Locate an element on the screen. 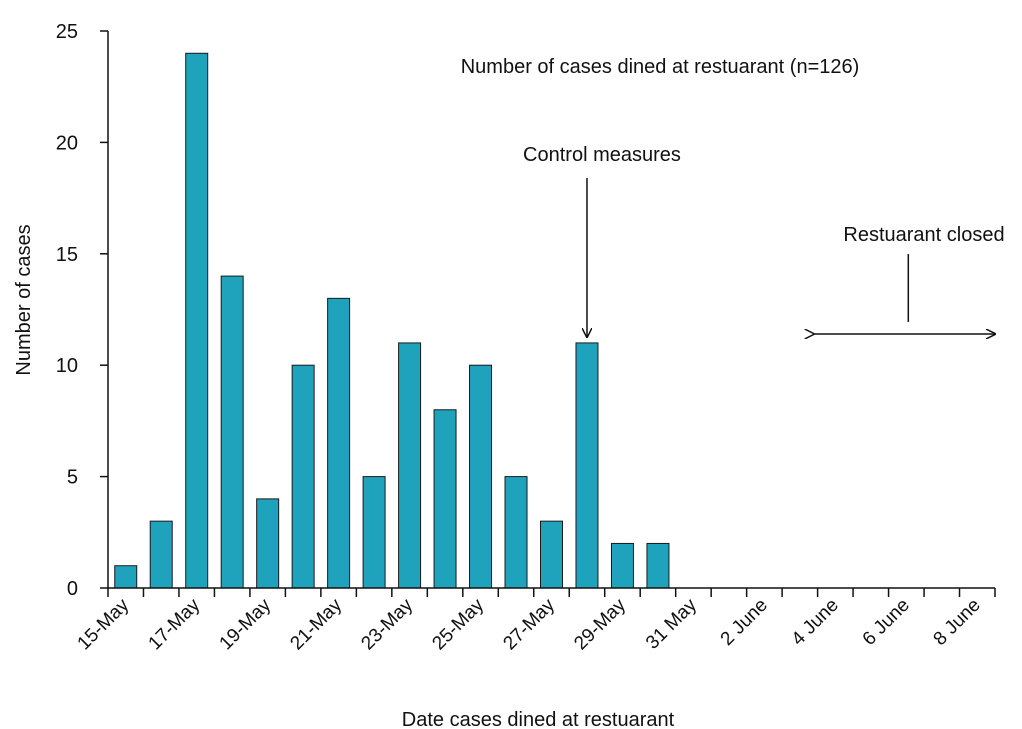  bar-28-May is located at coordinates (587, 465).